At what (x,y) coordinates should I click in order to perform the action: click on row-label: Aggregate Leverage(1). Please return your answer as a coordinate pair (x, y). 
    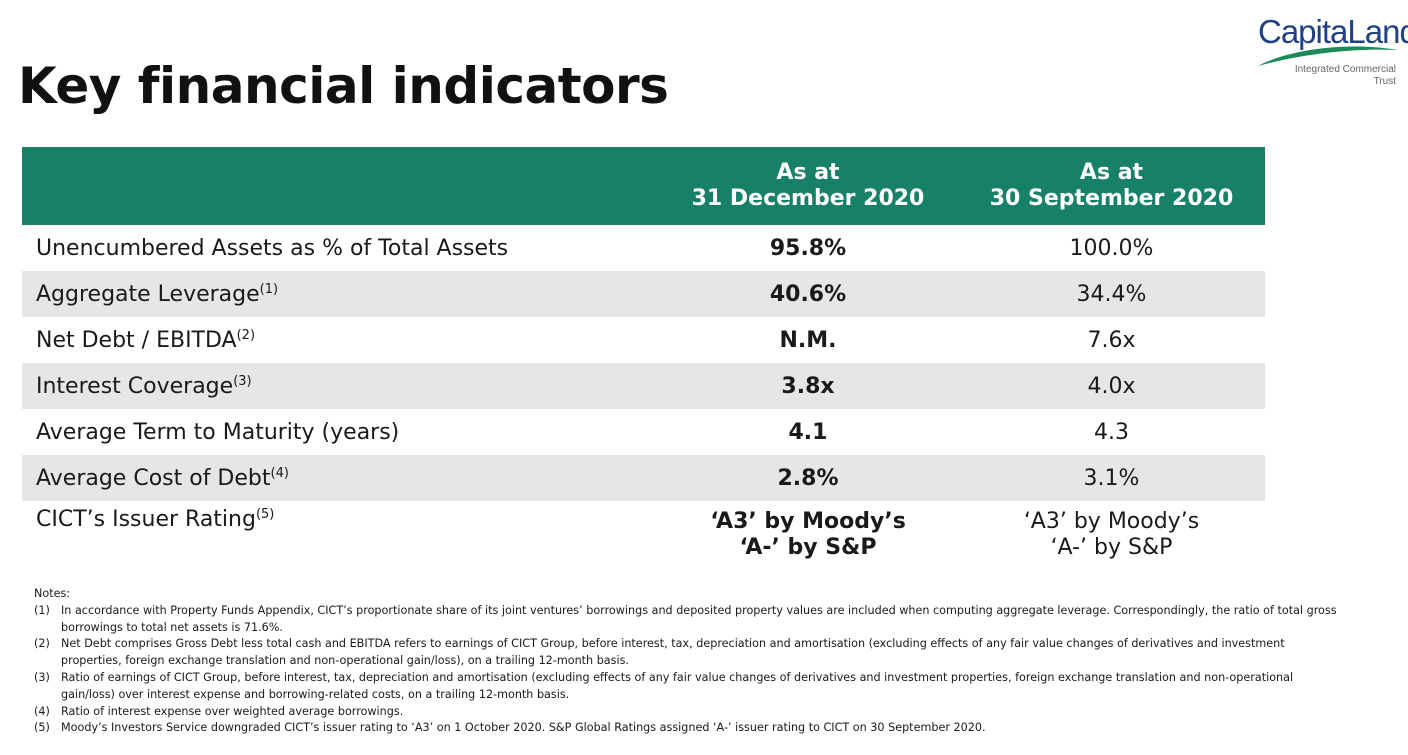
    Looking at the image, I should click on (340, 294).